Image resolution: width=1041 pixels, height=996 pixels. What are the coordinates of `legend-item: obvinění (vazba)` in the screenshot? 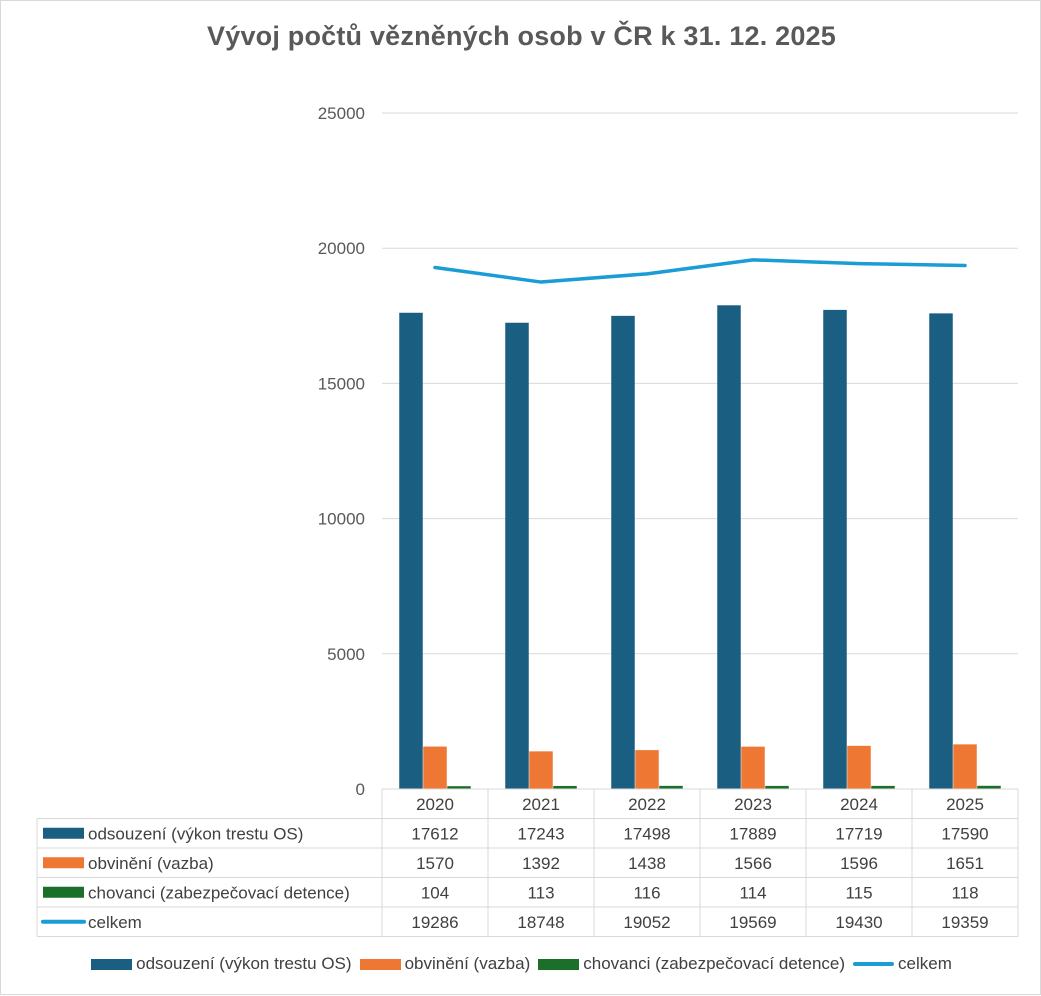 It's located at (445, 964).